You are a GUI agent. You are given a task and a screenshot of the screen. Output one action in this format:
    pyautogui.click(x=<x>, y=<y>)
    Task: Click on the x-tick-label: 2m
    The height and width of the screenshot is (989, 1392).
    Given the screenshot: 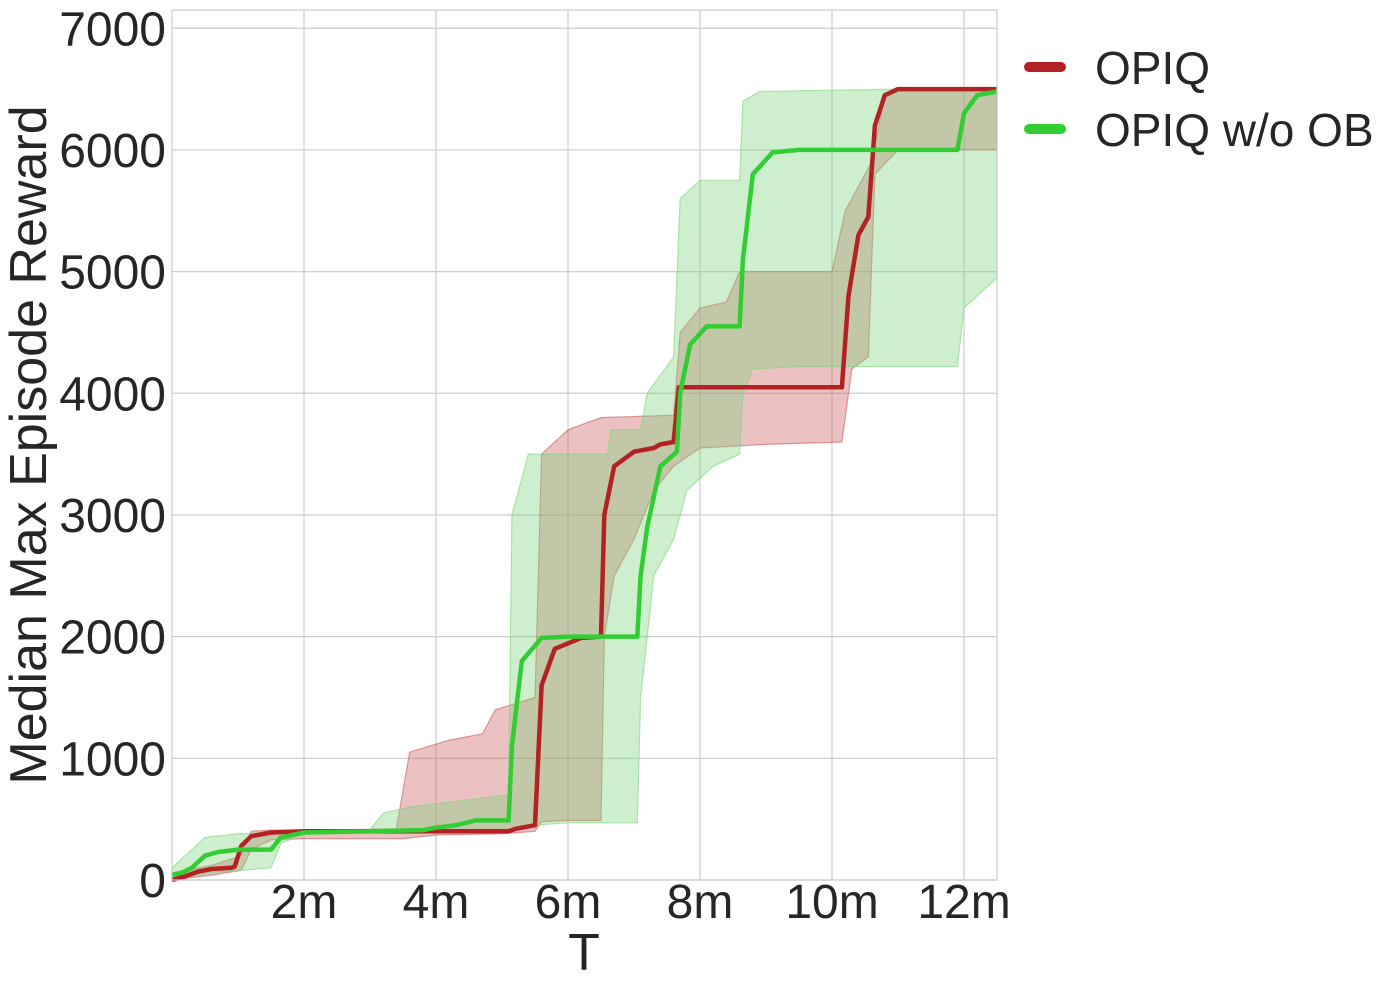 What is the action you would take?
    pyautogui.click(x=304, y=902)
    